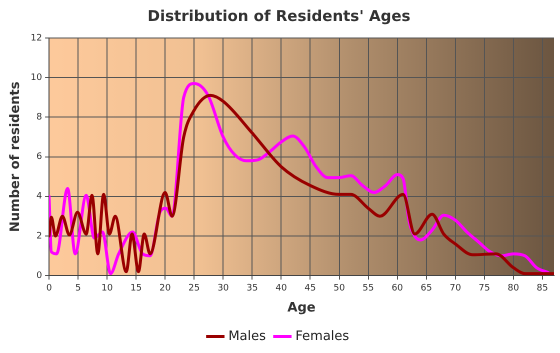 This screenshot has height=353, width=560. Describe the element at coordinates (514, 288) in the screenshot. I see `x-tick-label: 80` at that location.